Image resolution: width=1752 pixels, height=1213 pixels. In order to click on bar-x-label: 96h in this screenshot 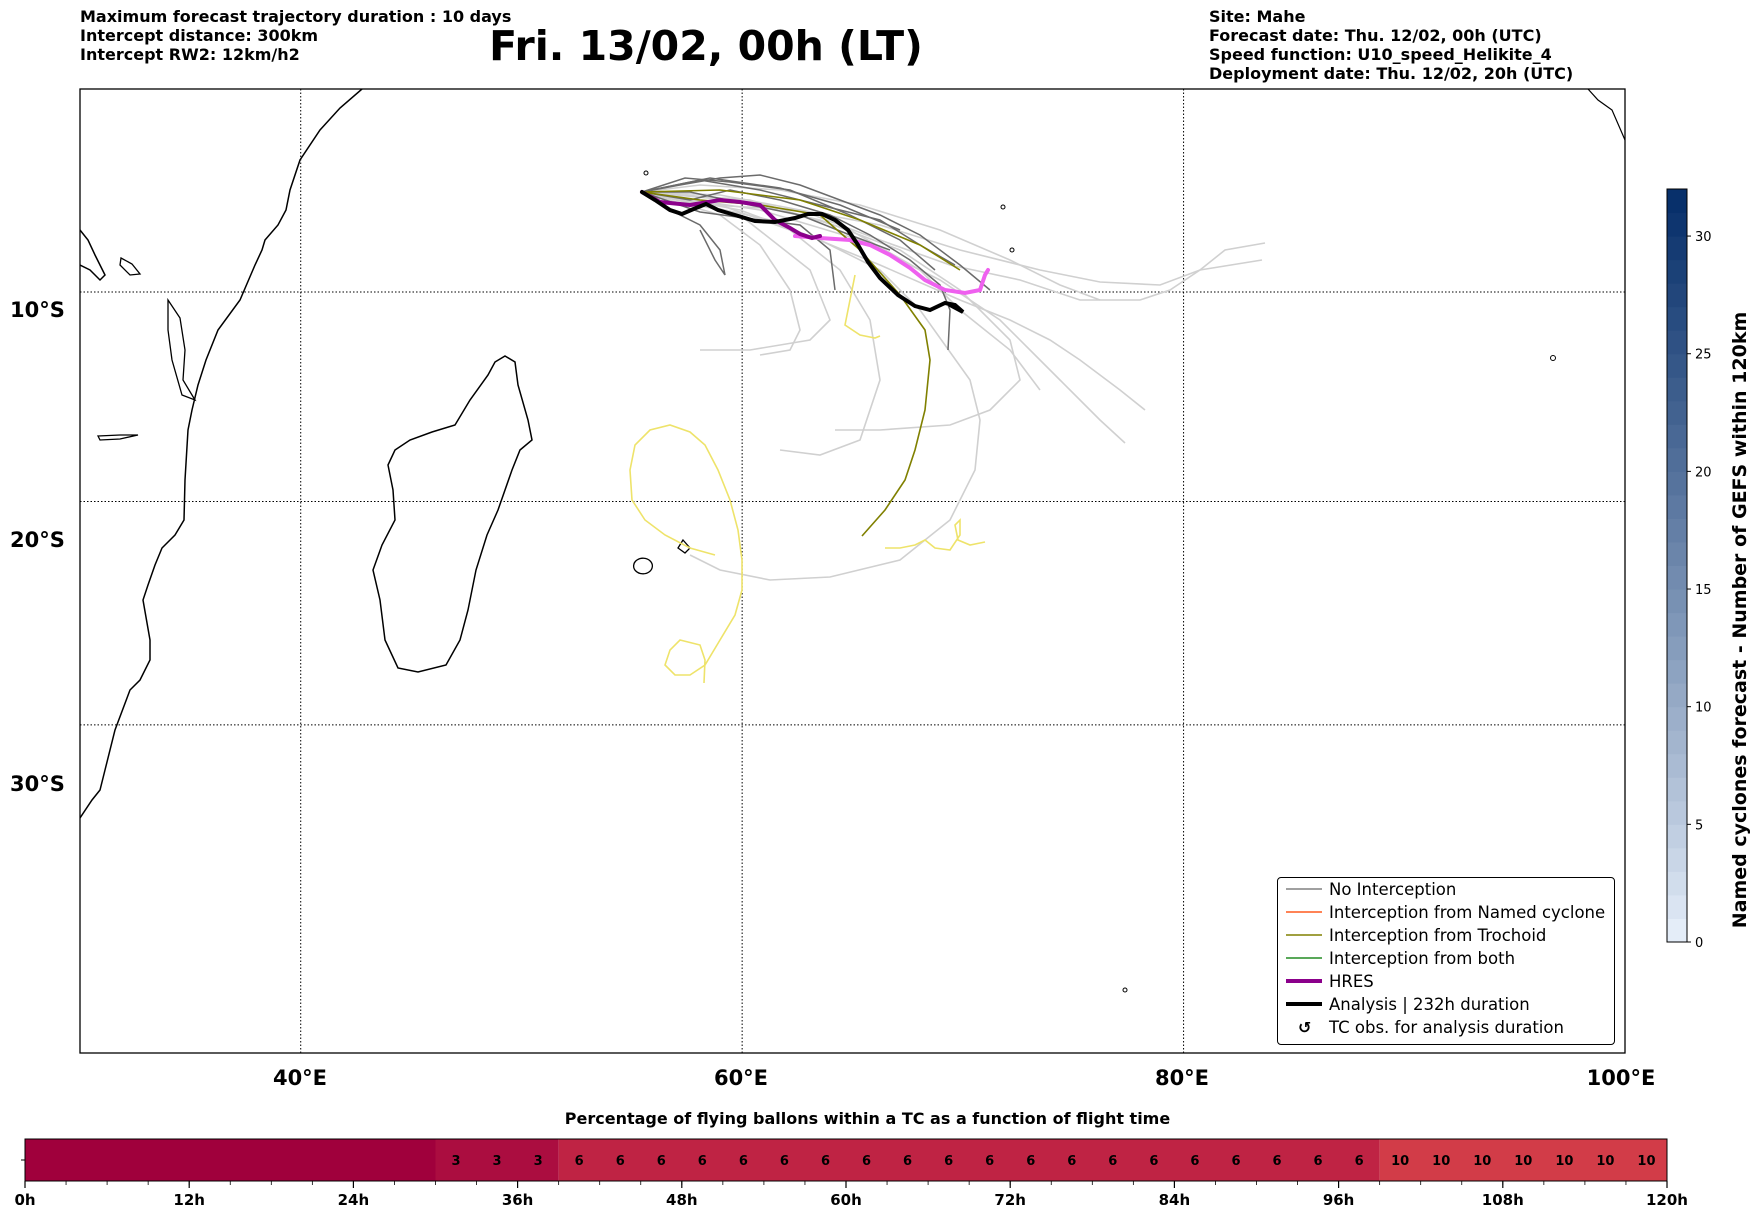, I will do `click(1339, 1200)`.